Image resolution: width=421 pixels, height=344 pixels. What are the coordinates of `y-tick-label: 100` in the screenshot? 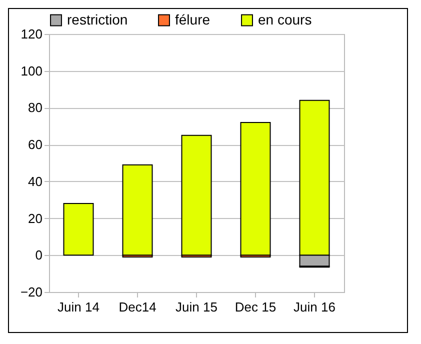 It's located at (31, 70).